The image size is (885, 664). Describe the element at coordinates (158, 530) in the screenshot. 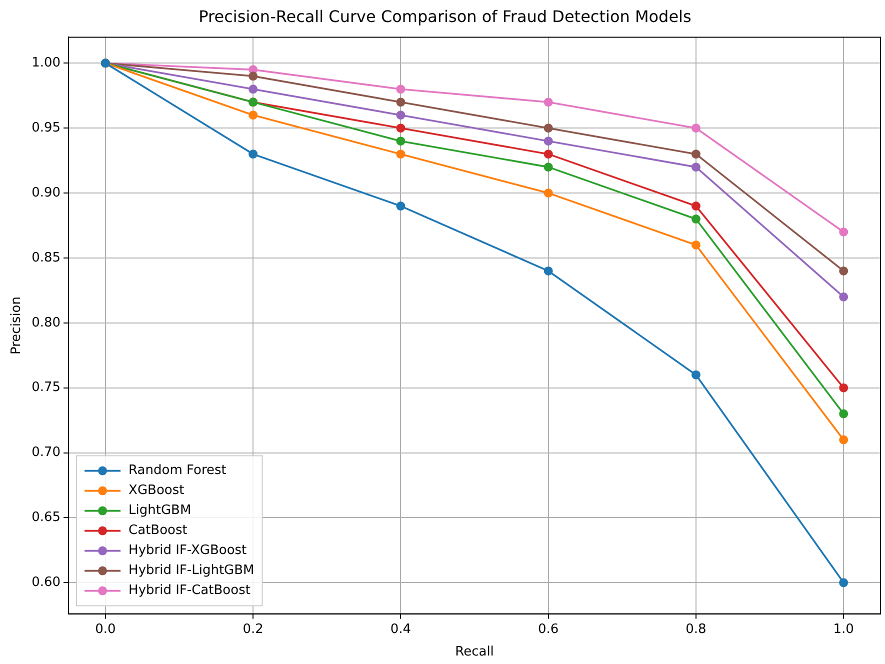

I see `legend-label: CatBoost` at that location.